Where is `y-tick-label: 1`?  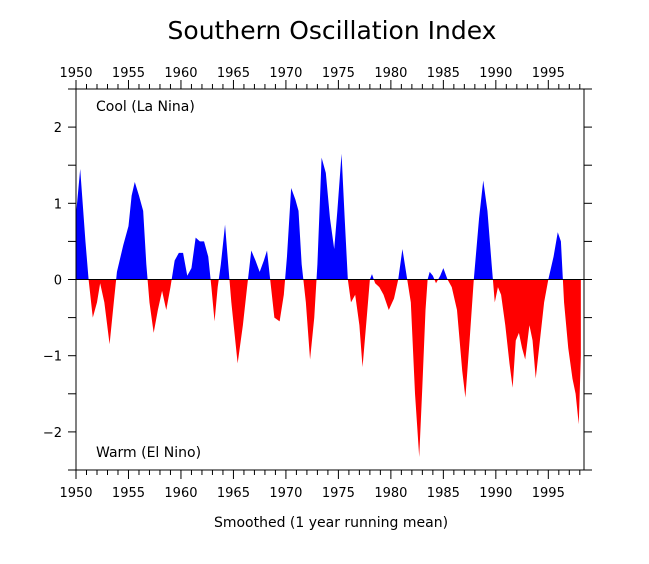
y-tick-label: 1 is located at coordinates (58, 204).